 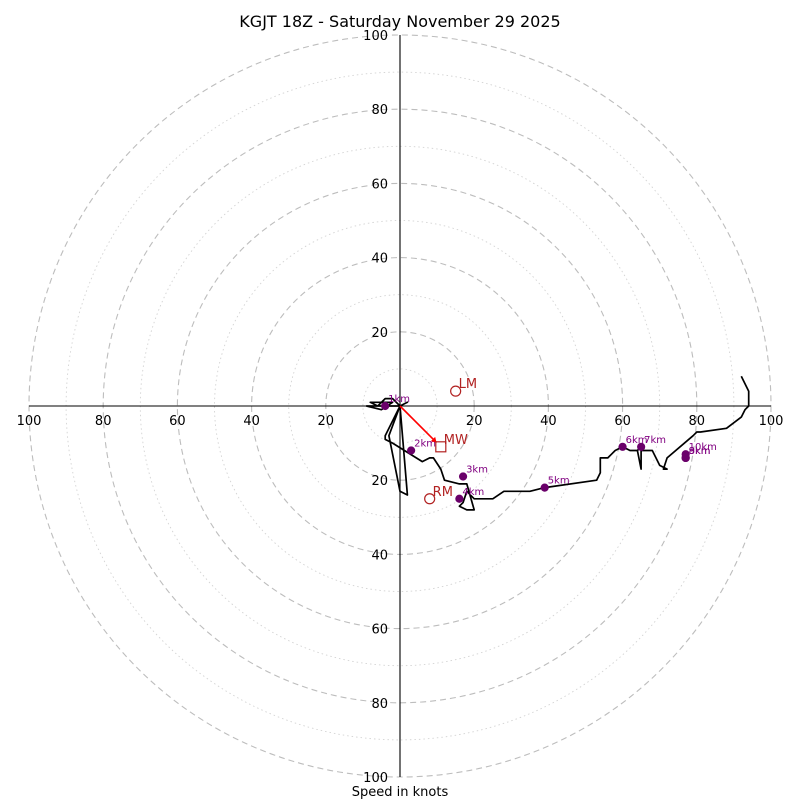 What do you see at coordinates (697, 421) in the screenshot?
I see `x-tick-right-80: 80` at bounding box center [697, 421].